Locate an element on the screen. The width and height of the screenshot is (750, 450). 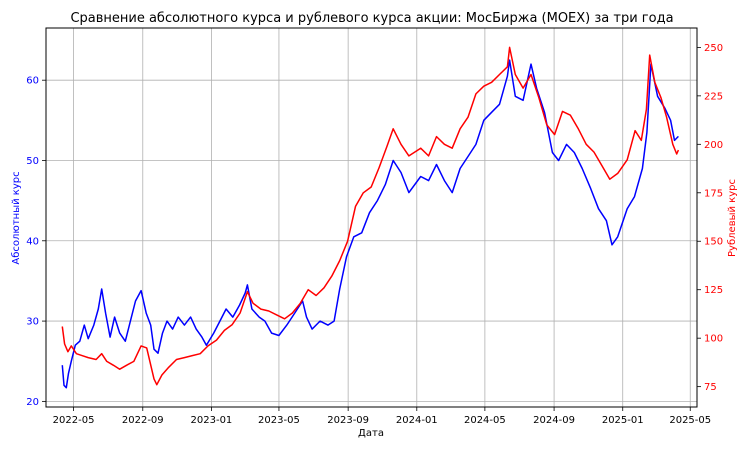
y-axis-right: 75 100 125 150 175 200 225 250 is located at coordinates (710, 218).